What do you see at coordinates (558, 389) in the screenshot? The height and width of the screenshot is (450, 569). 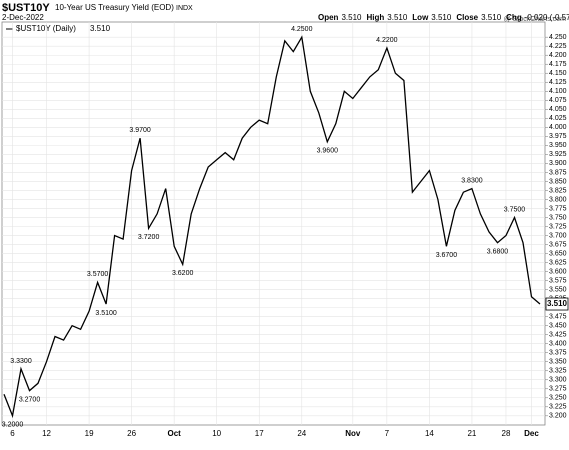 I see `y-tick-label: 3.275` at bounding box center [558, 389].